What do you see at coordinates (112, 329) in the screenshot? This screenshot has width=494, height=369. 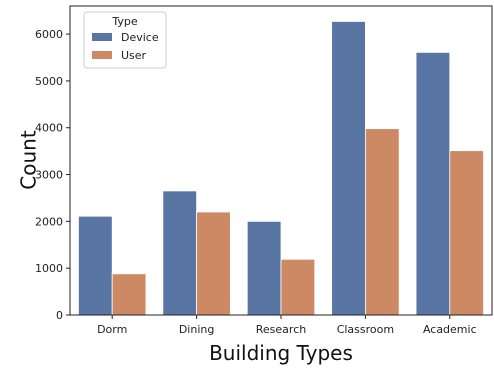 I see `x-tick-label: Dorm` at bounding box center [112, 329].